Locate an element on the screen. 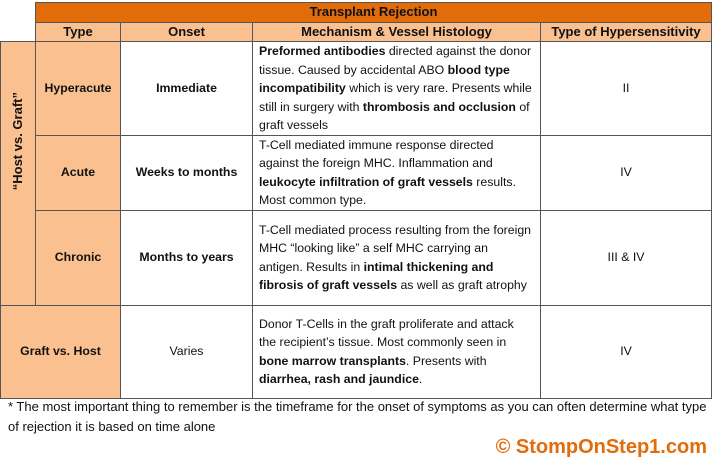  mechanism-key-phrase: bone marrow transplants is located at coordinates (332, 360).